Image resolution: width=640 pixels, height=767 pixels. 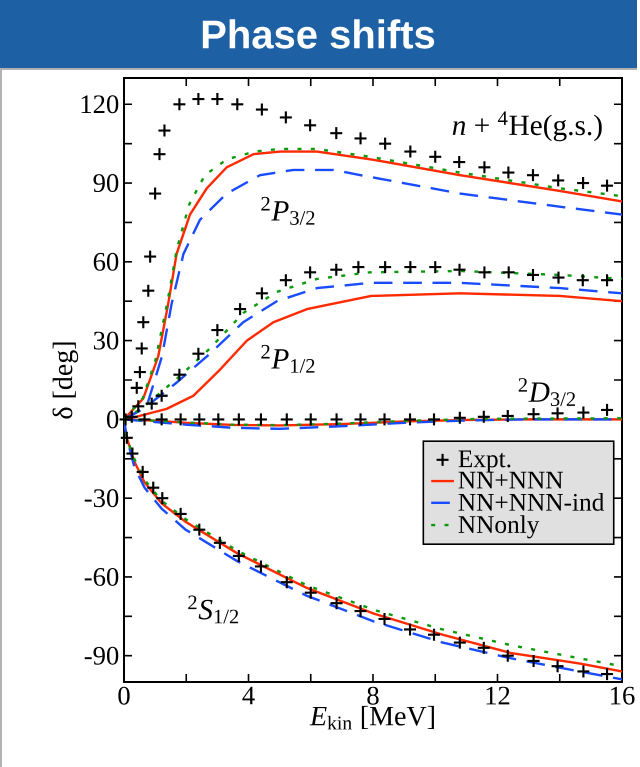 What do you see at coordinates (511, 480) in the screenshot?
I see `legend-label: NN+NNN` at bounding box center [511, 480].